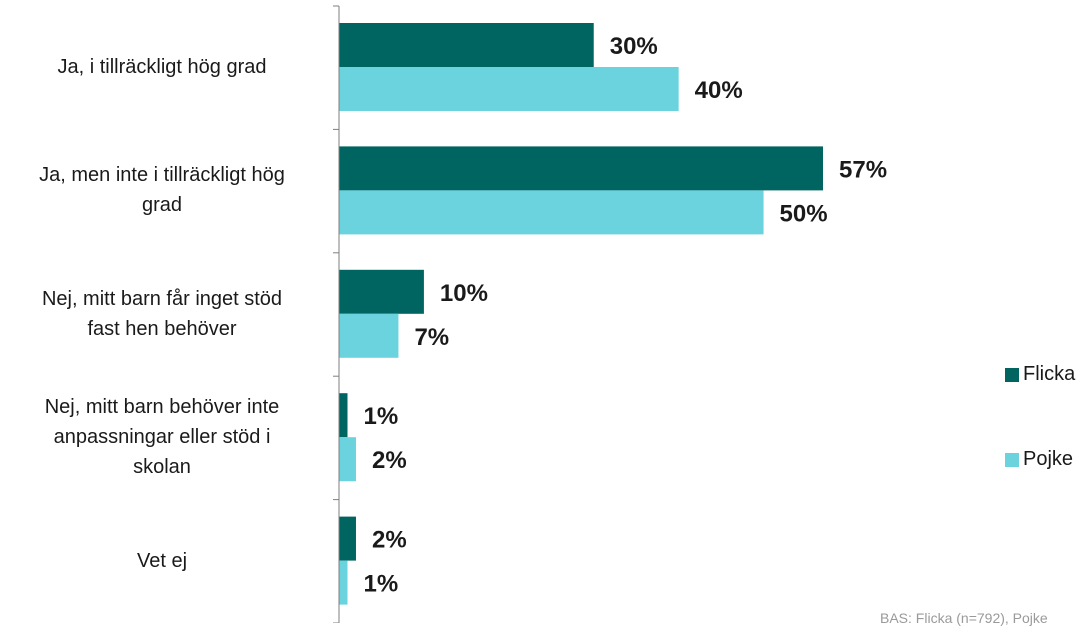 The height and width of the screenshot is (626, 1089). I want to click on category-label-line: Nej, mitt barn behöver inte, so click(162, 407).